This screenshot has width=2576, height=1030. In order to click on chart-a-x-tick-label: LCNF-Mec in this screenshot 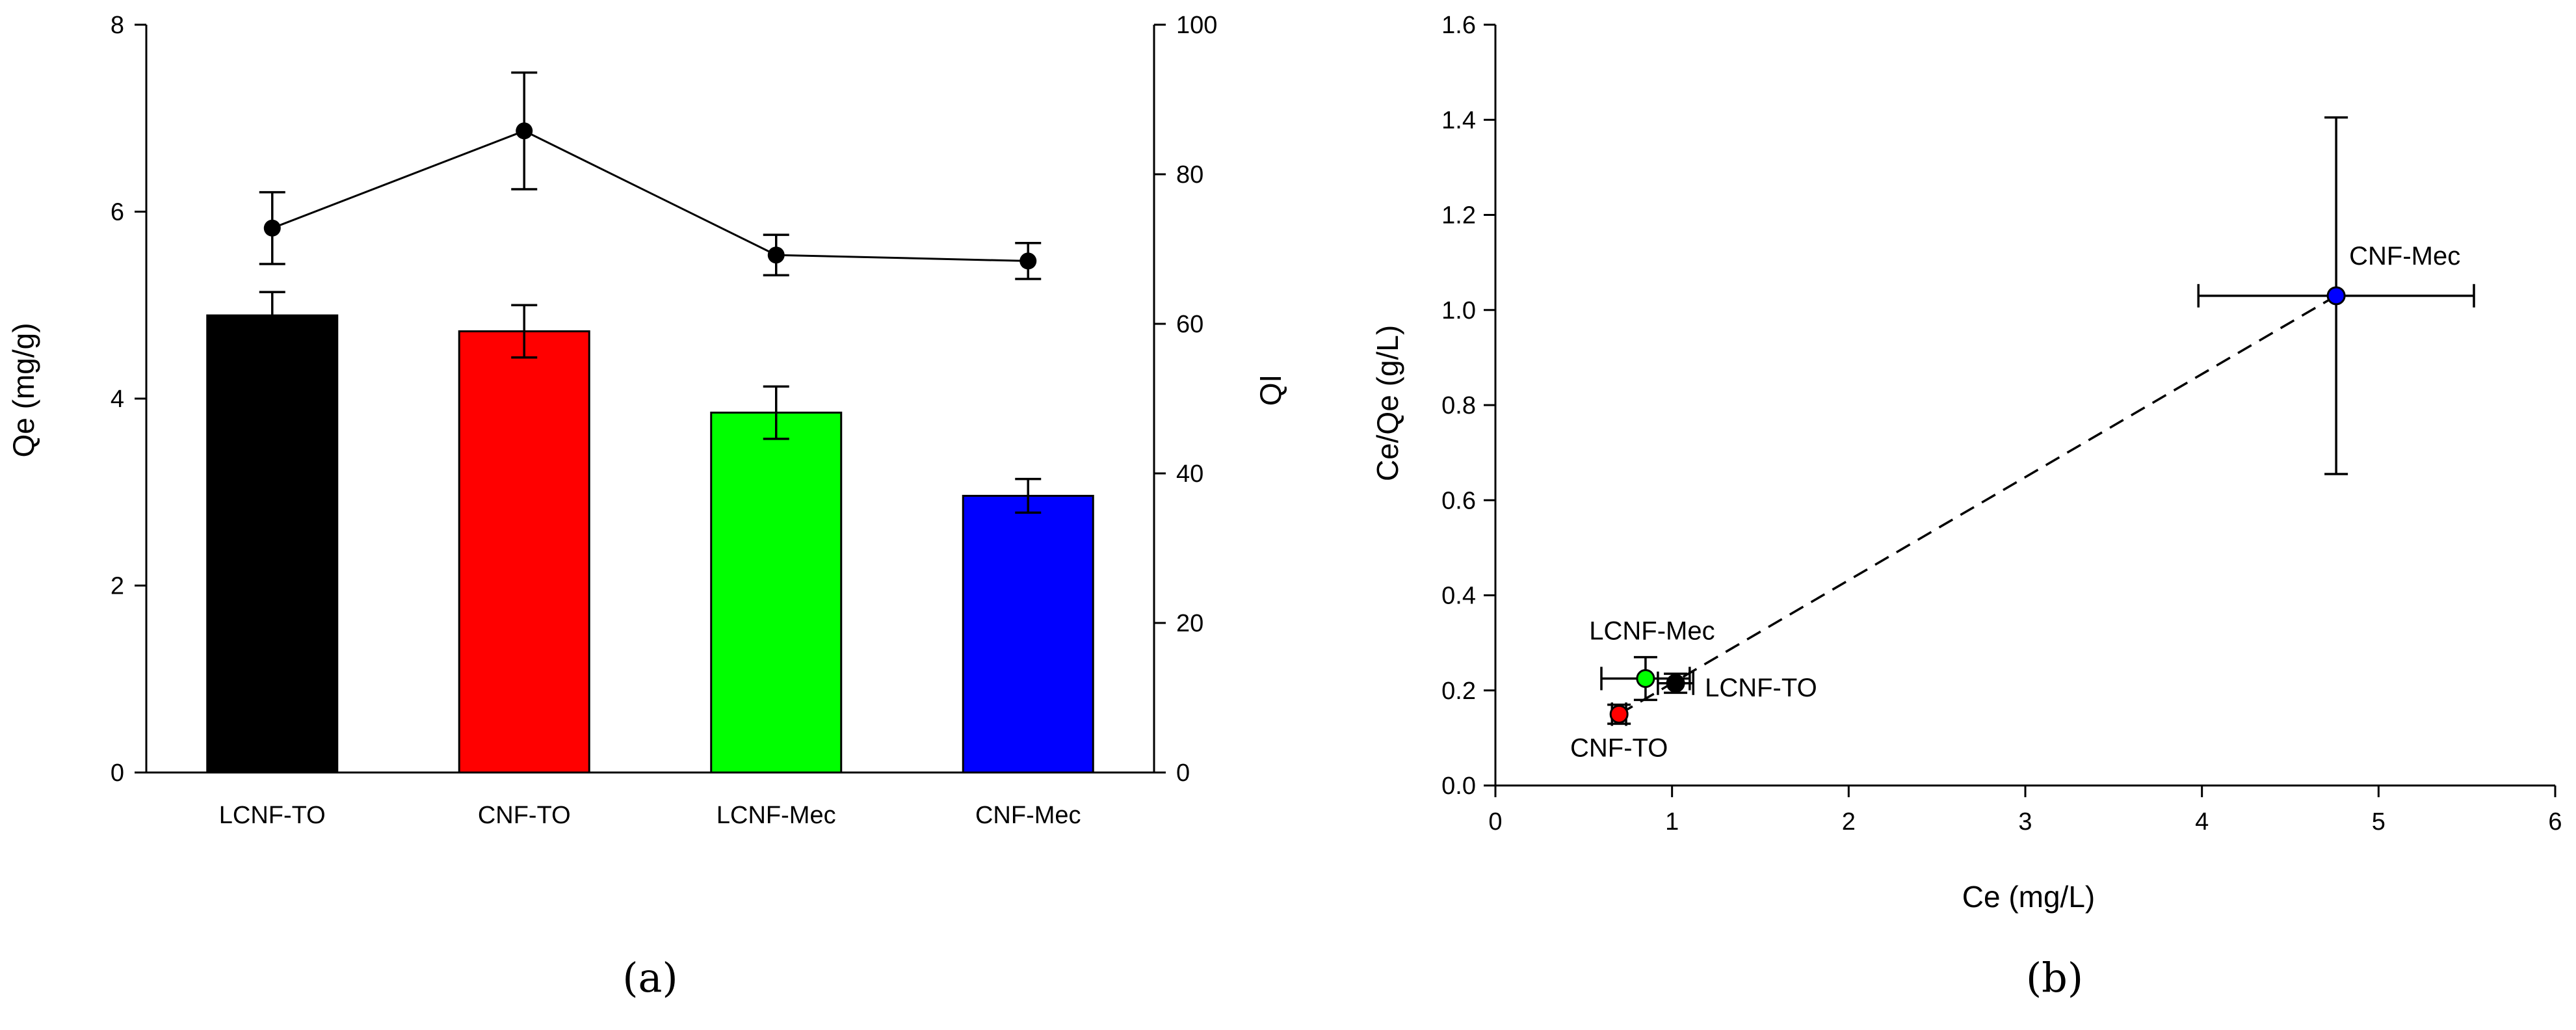, I will do `click(776, 815)`.